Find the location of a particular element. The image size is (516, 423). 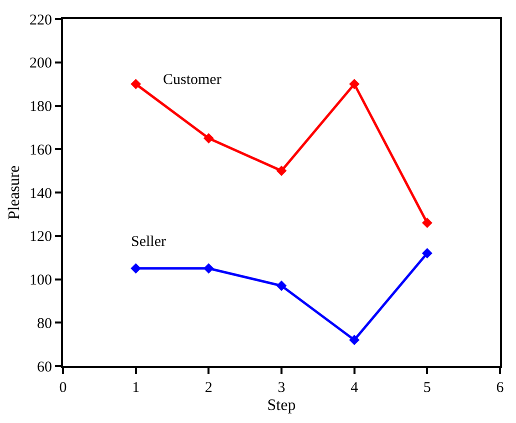

y-tick-label: 80 is located at coordinates (44, 324).